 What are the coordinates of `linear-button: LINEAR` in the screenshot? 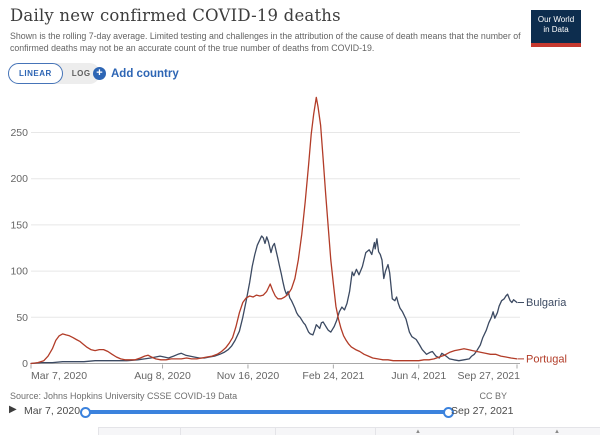 It's located at (35, 73).